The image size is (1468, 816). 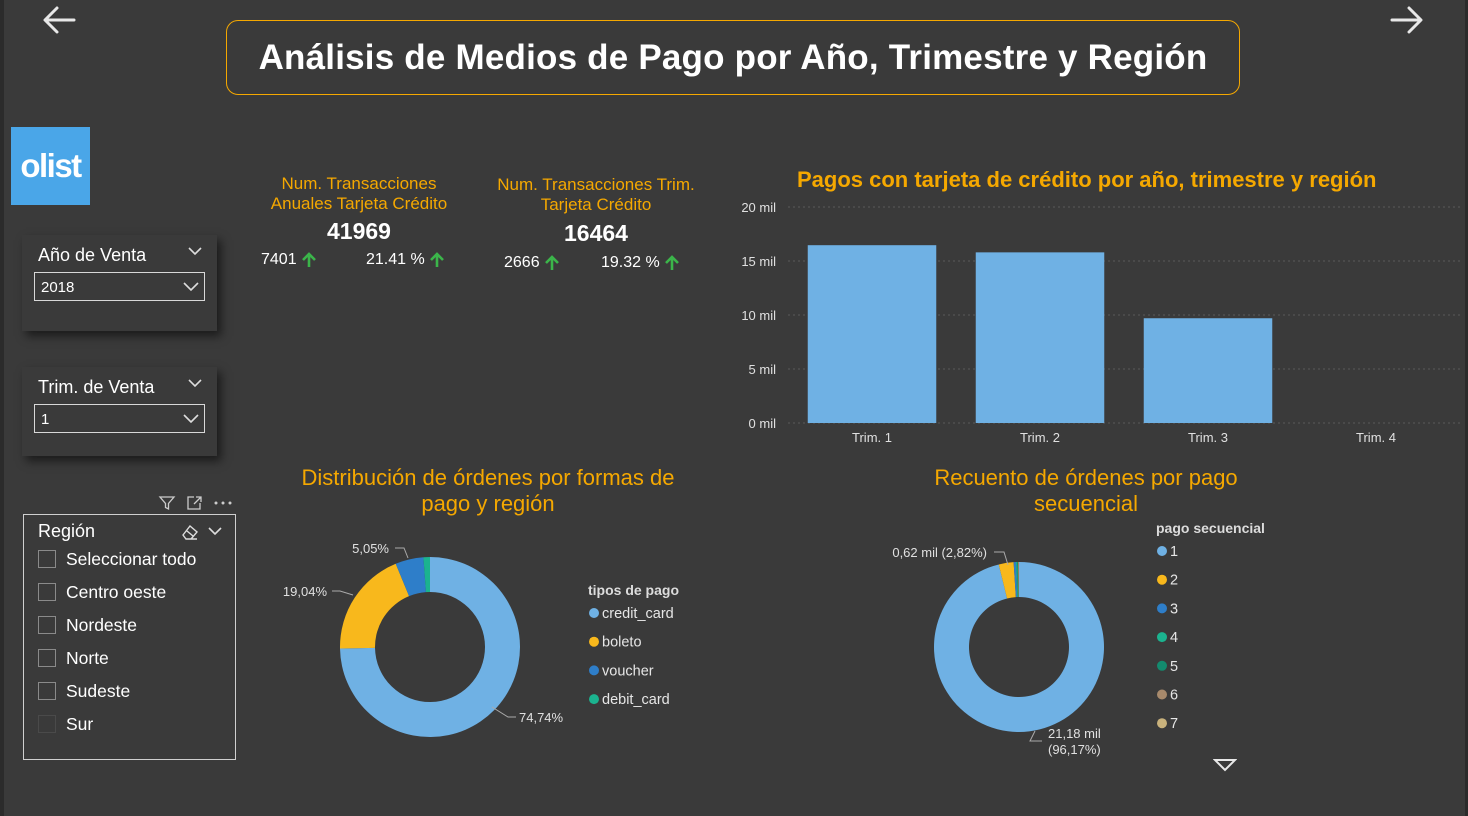 I want to click on filter-icon, so click(x=167, y=503).